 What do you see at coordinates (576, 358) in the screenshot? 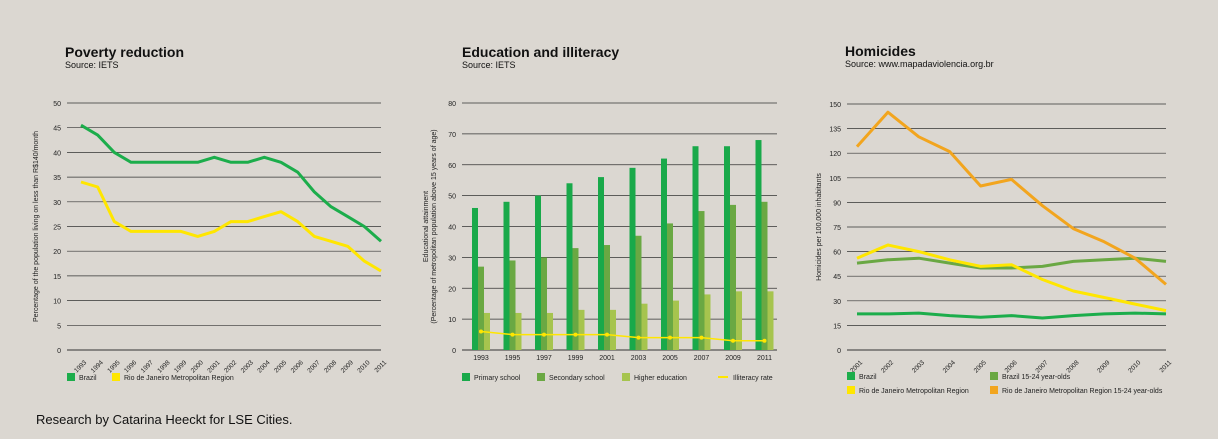
I see `x-tick-label: 1999` at bounding box center [576, 358].